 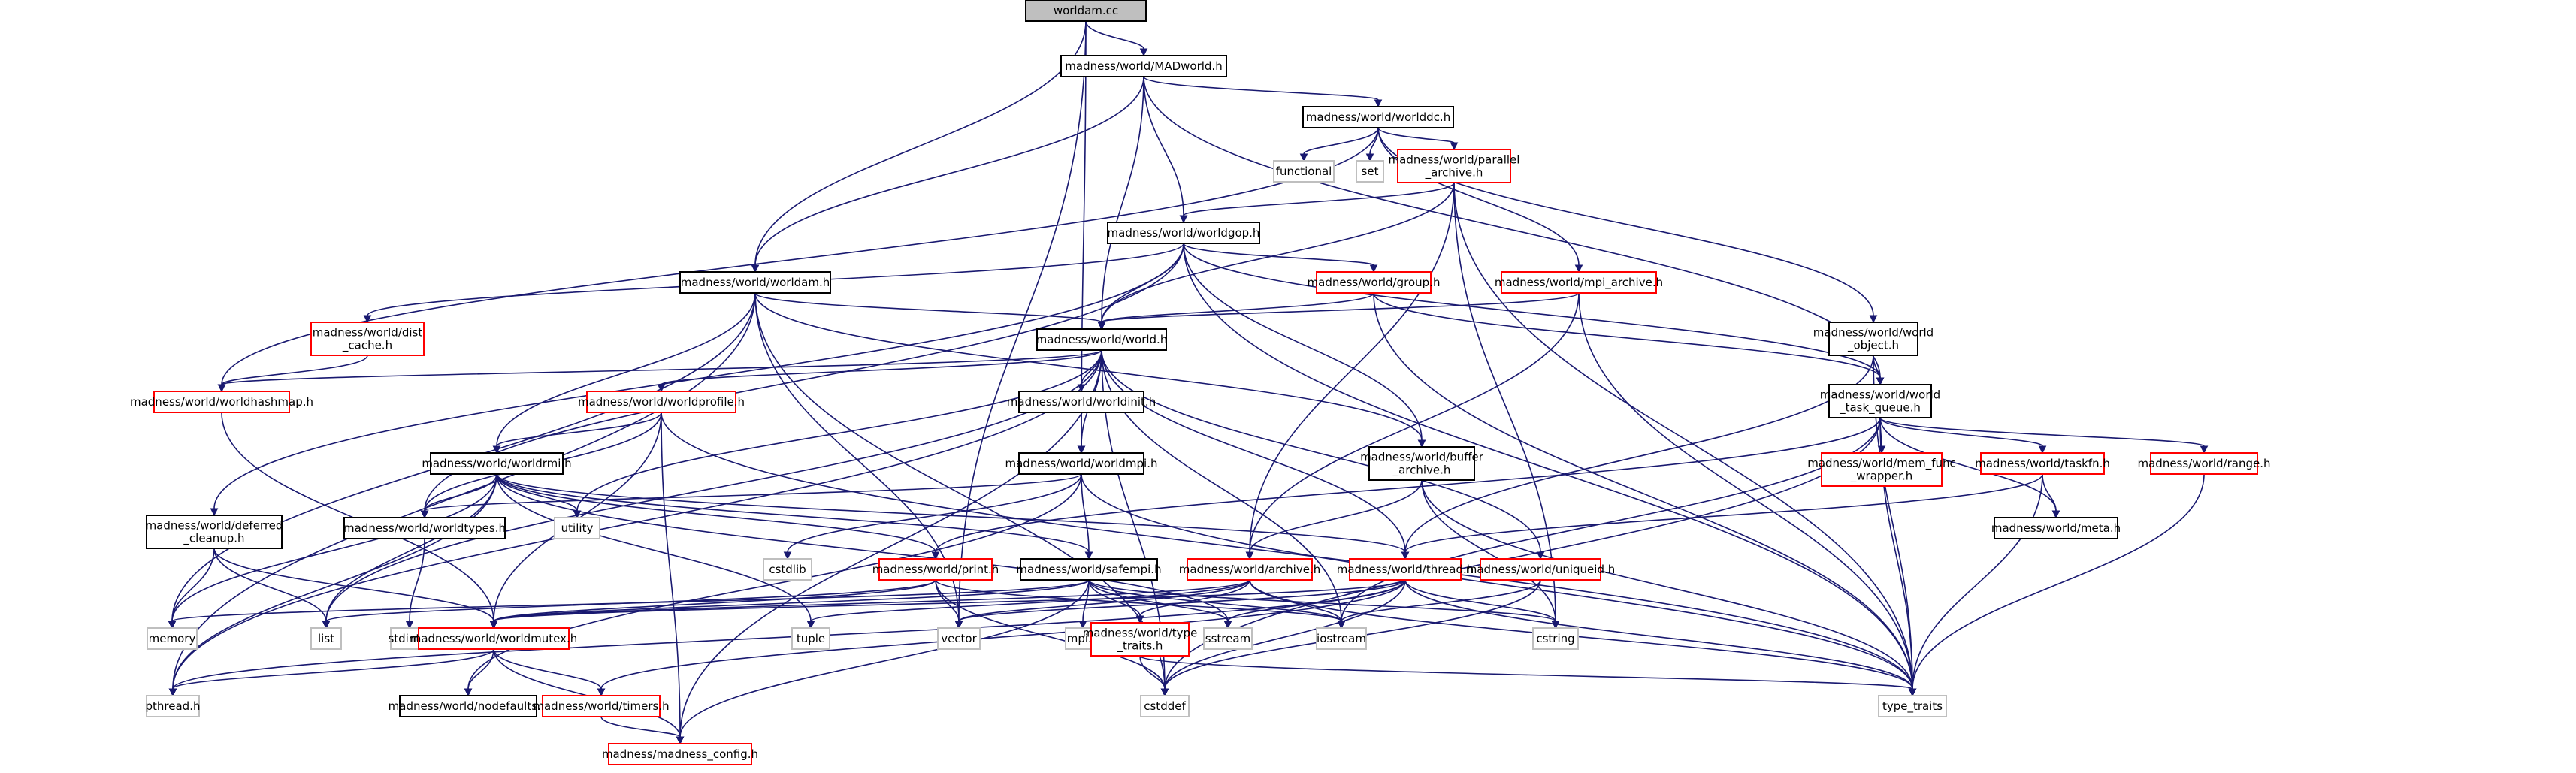 What do you see at coordinates (1455, 166) in the screenshot?
I see `node-parallel-archive: madness/world/parallel_archive.h` at bounding box center [1455, 166].